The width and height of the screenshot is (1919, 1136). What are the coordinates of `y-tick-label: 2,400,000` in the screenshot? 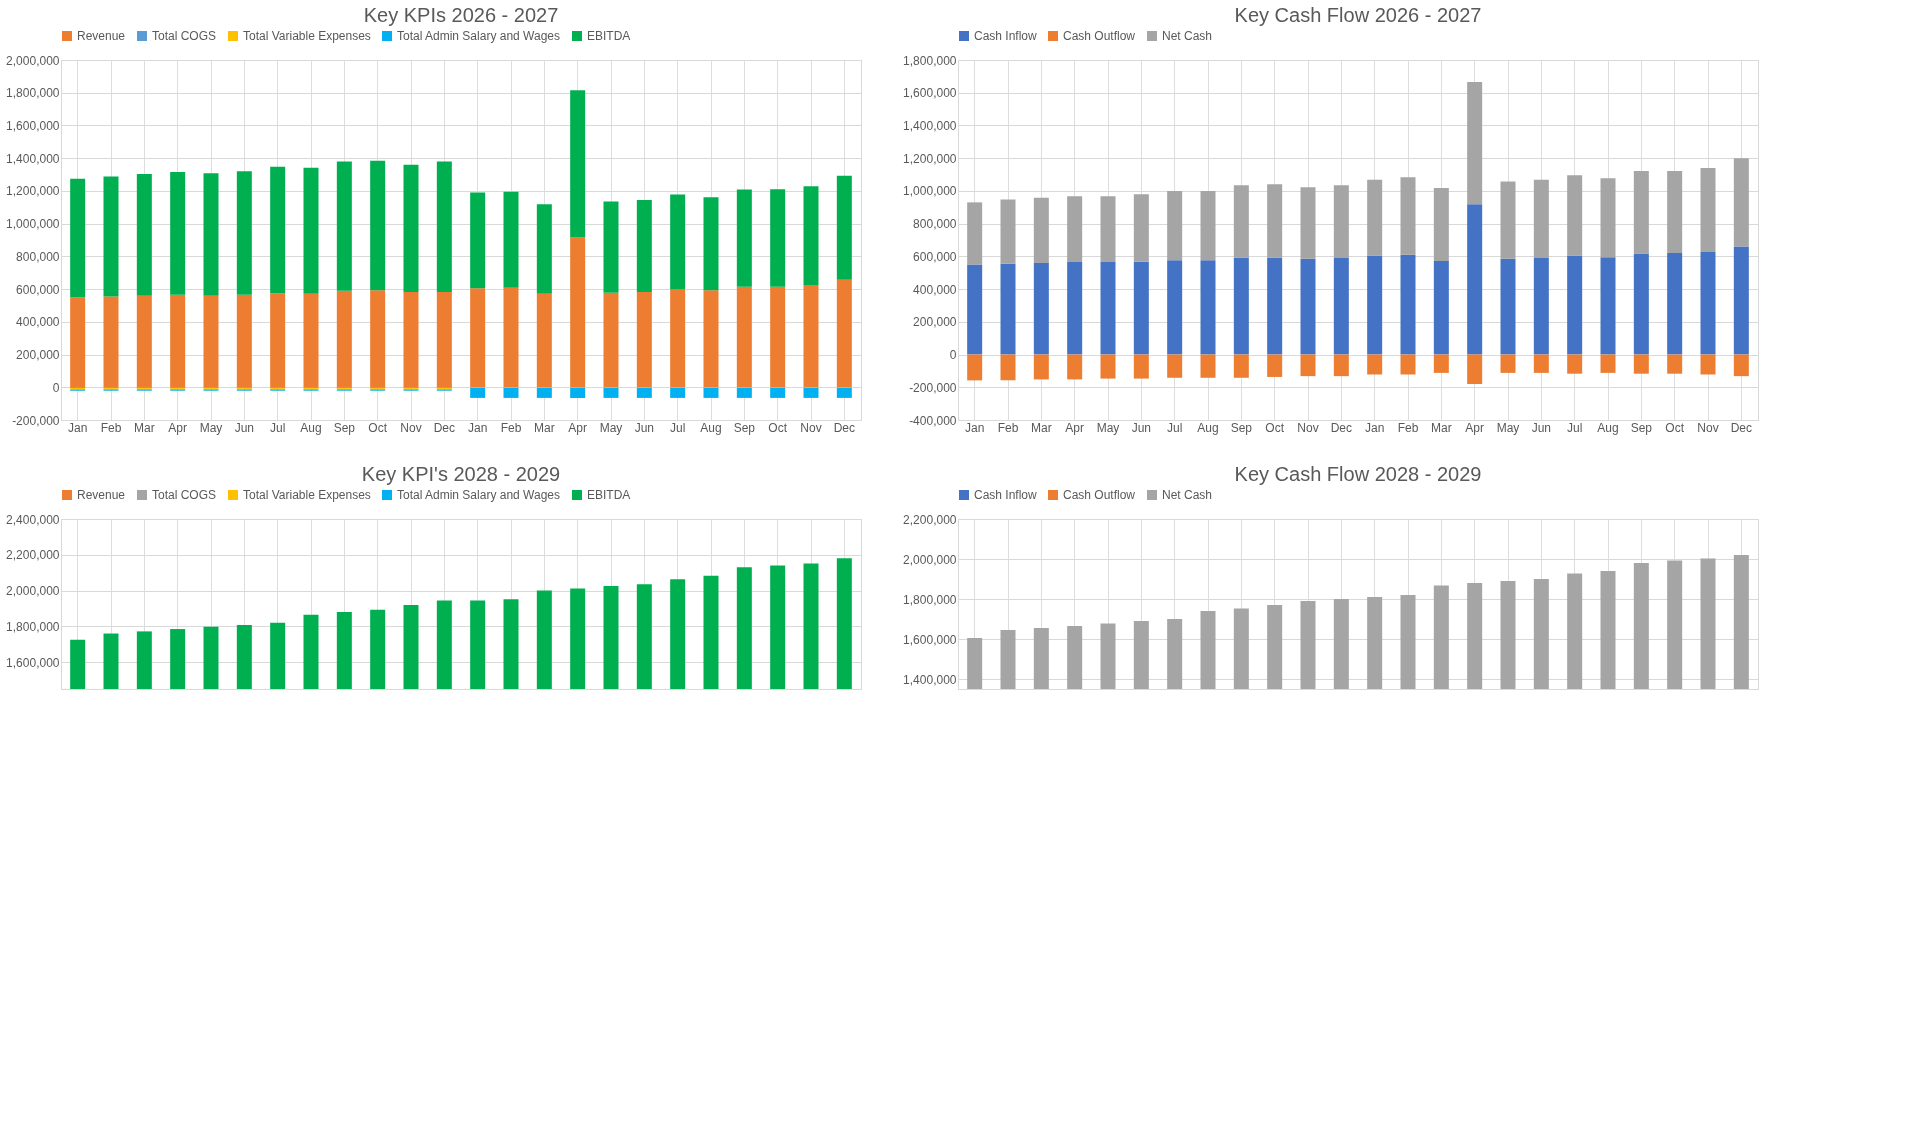 It's located at (33, 519).